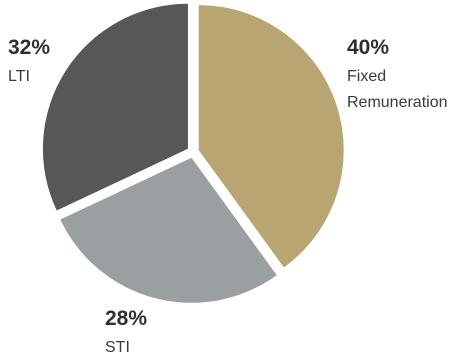  I want to click on slice-name-label: Fixed, so click(366, 76).